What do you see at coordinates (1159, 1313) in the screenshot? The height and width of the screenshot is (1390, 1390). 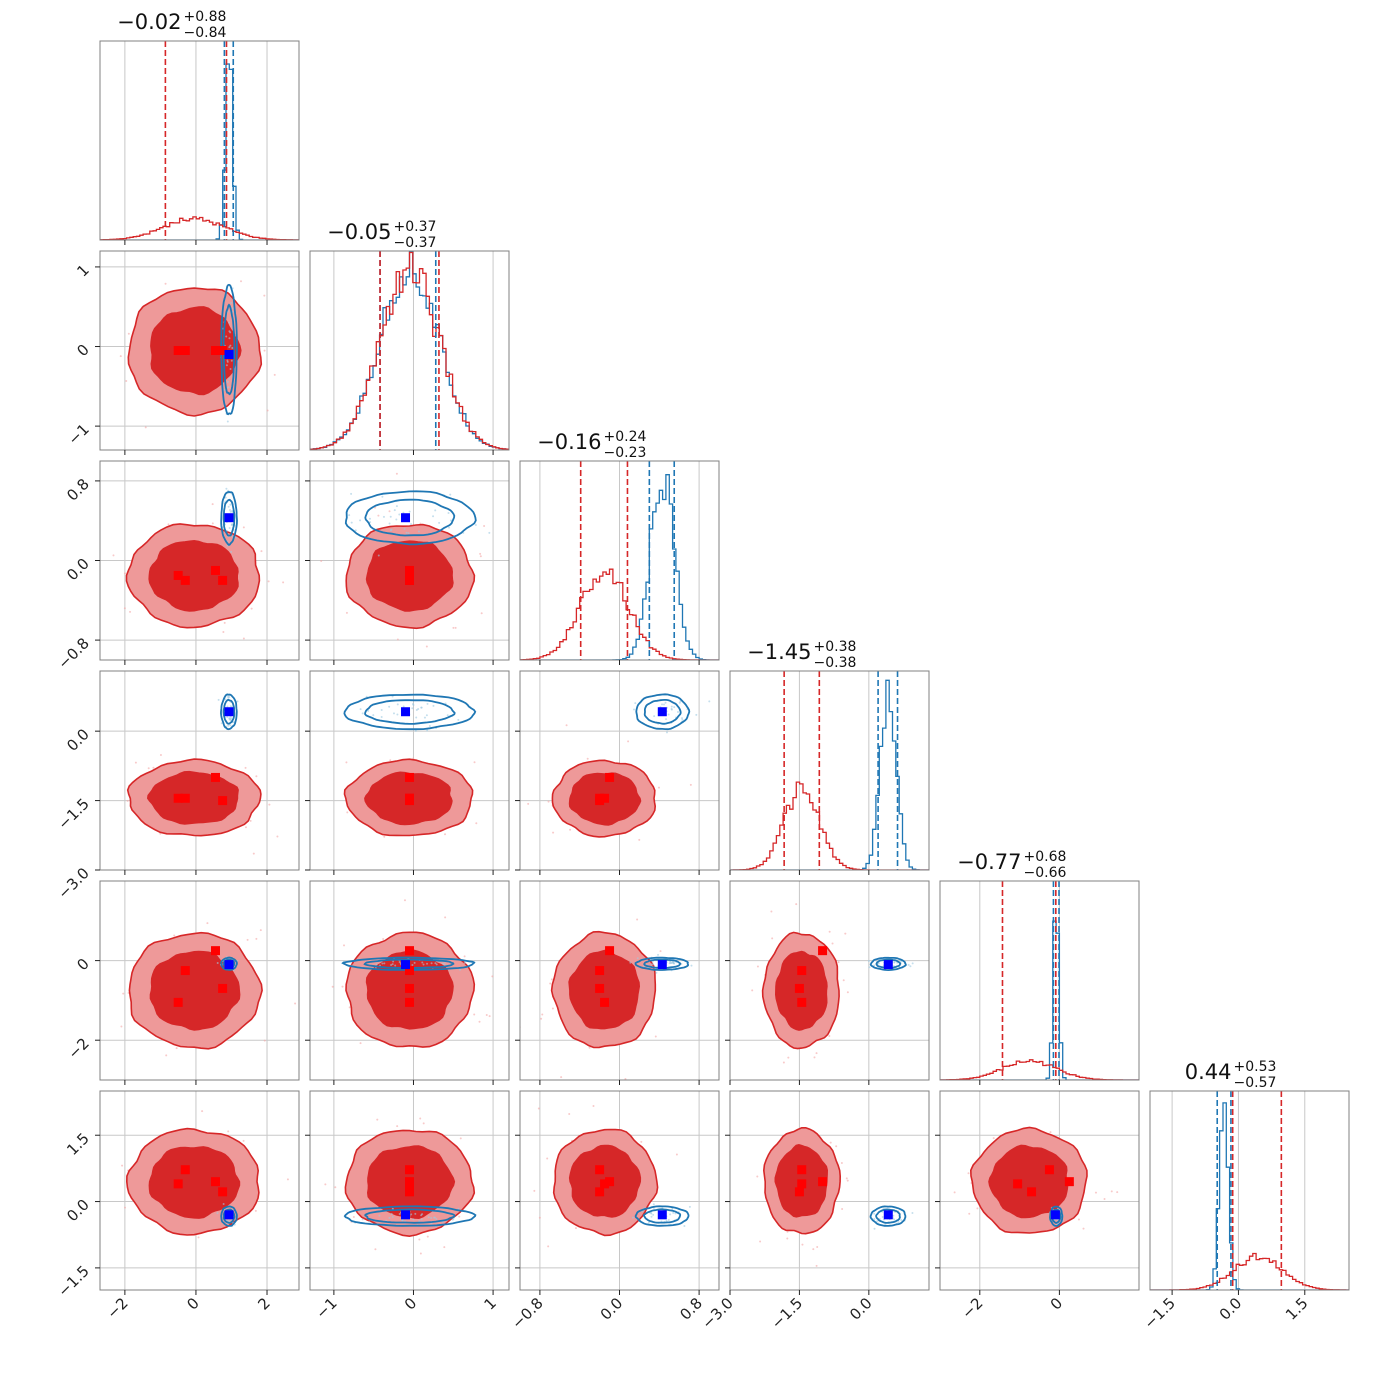 I see `x-tick-label: −1.5` at bounding box center [1159, 1313].